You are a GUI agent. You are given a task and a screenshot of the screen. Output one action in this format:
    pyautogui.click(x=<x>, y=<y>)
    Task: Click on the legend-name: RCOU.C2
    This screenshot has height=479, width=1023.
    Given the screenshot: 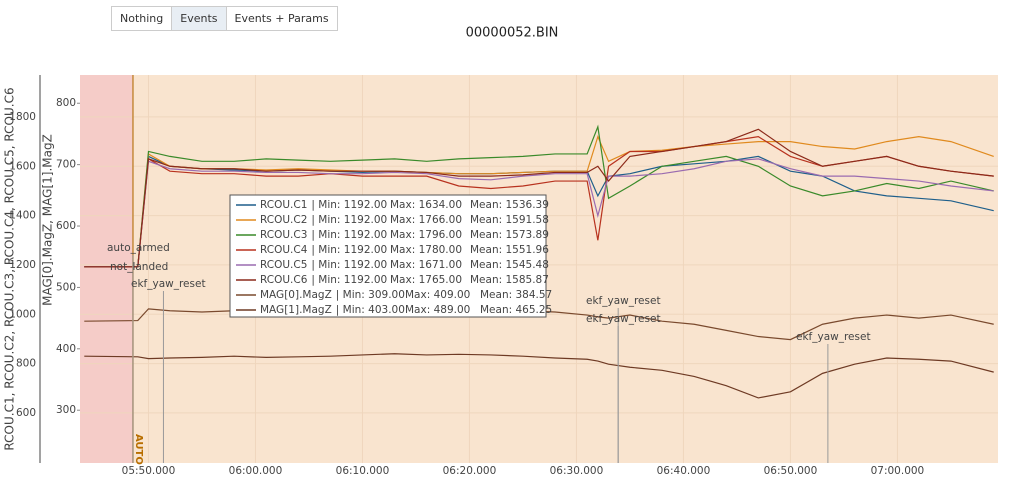 What is the action you would take?
    pyautogui.click(x=283, y=220)
    